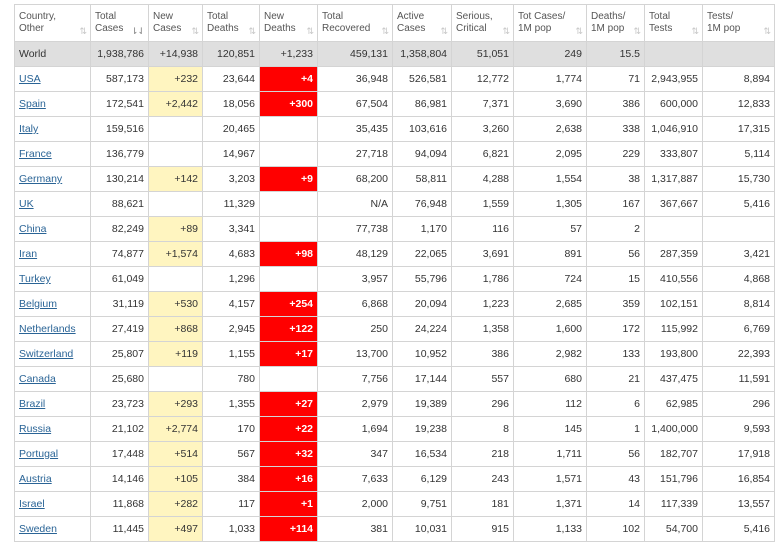 The image size is (778, 544). I want to click on country-link: France, so click(35, 154).